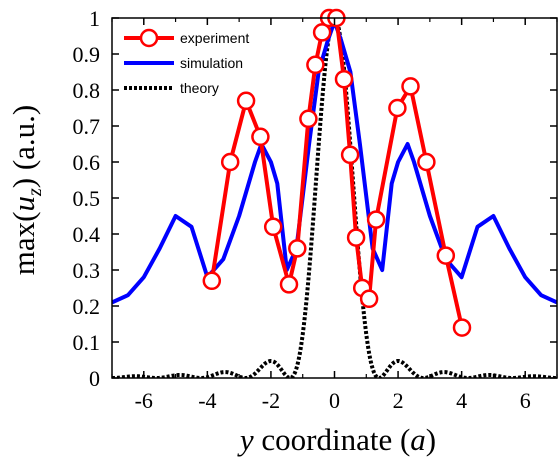  Describe the element at coordinates (87, 162) in the screenshot. I see `y-tick-label: 0.6` at that location.